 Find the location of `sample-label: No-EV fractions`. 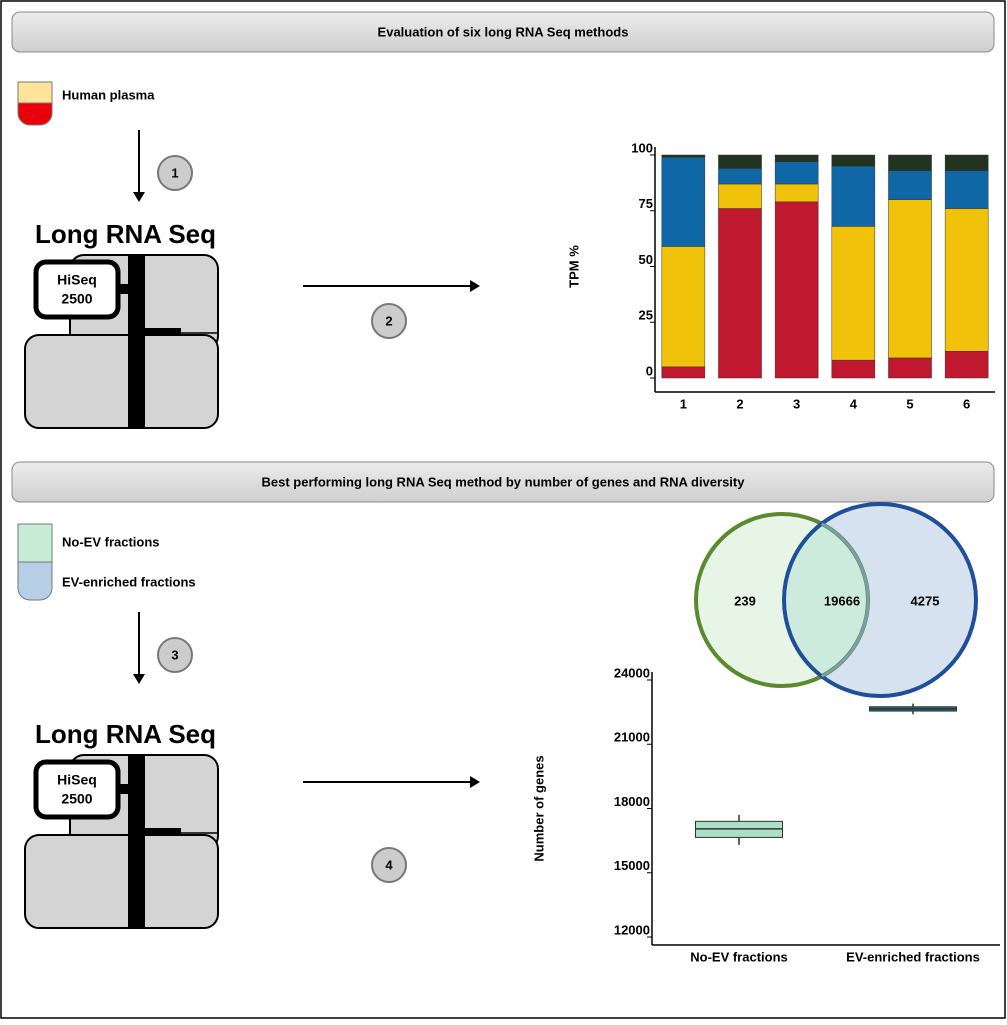

sample-label: No-EV fractions is located at coordinates (111, 541).